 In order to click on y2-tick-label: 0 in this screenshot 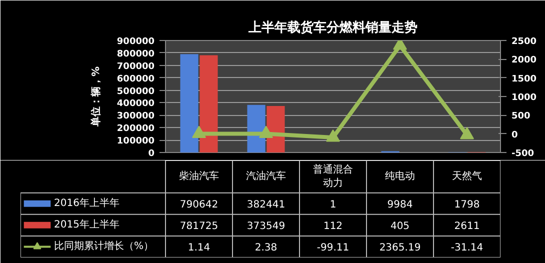, I will do `click(515, 135)`.